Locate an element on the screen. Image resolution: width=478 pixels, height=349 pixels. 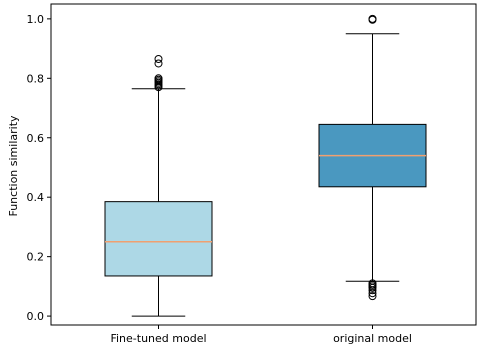
y-tick-label: 0.2 is located at coordinates (36, 257).